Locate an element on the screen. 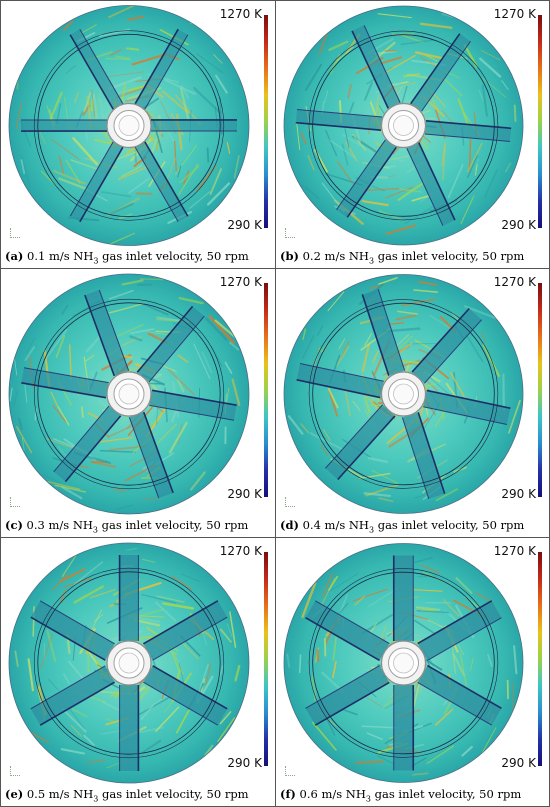  caption-text: 0.2 m/s NH is located at coordinates (333, 255).